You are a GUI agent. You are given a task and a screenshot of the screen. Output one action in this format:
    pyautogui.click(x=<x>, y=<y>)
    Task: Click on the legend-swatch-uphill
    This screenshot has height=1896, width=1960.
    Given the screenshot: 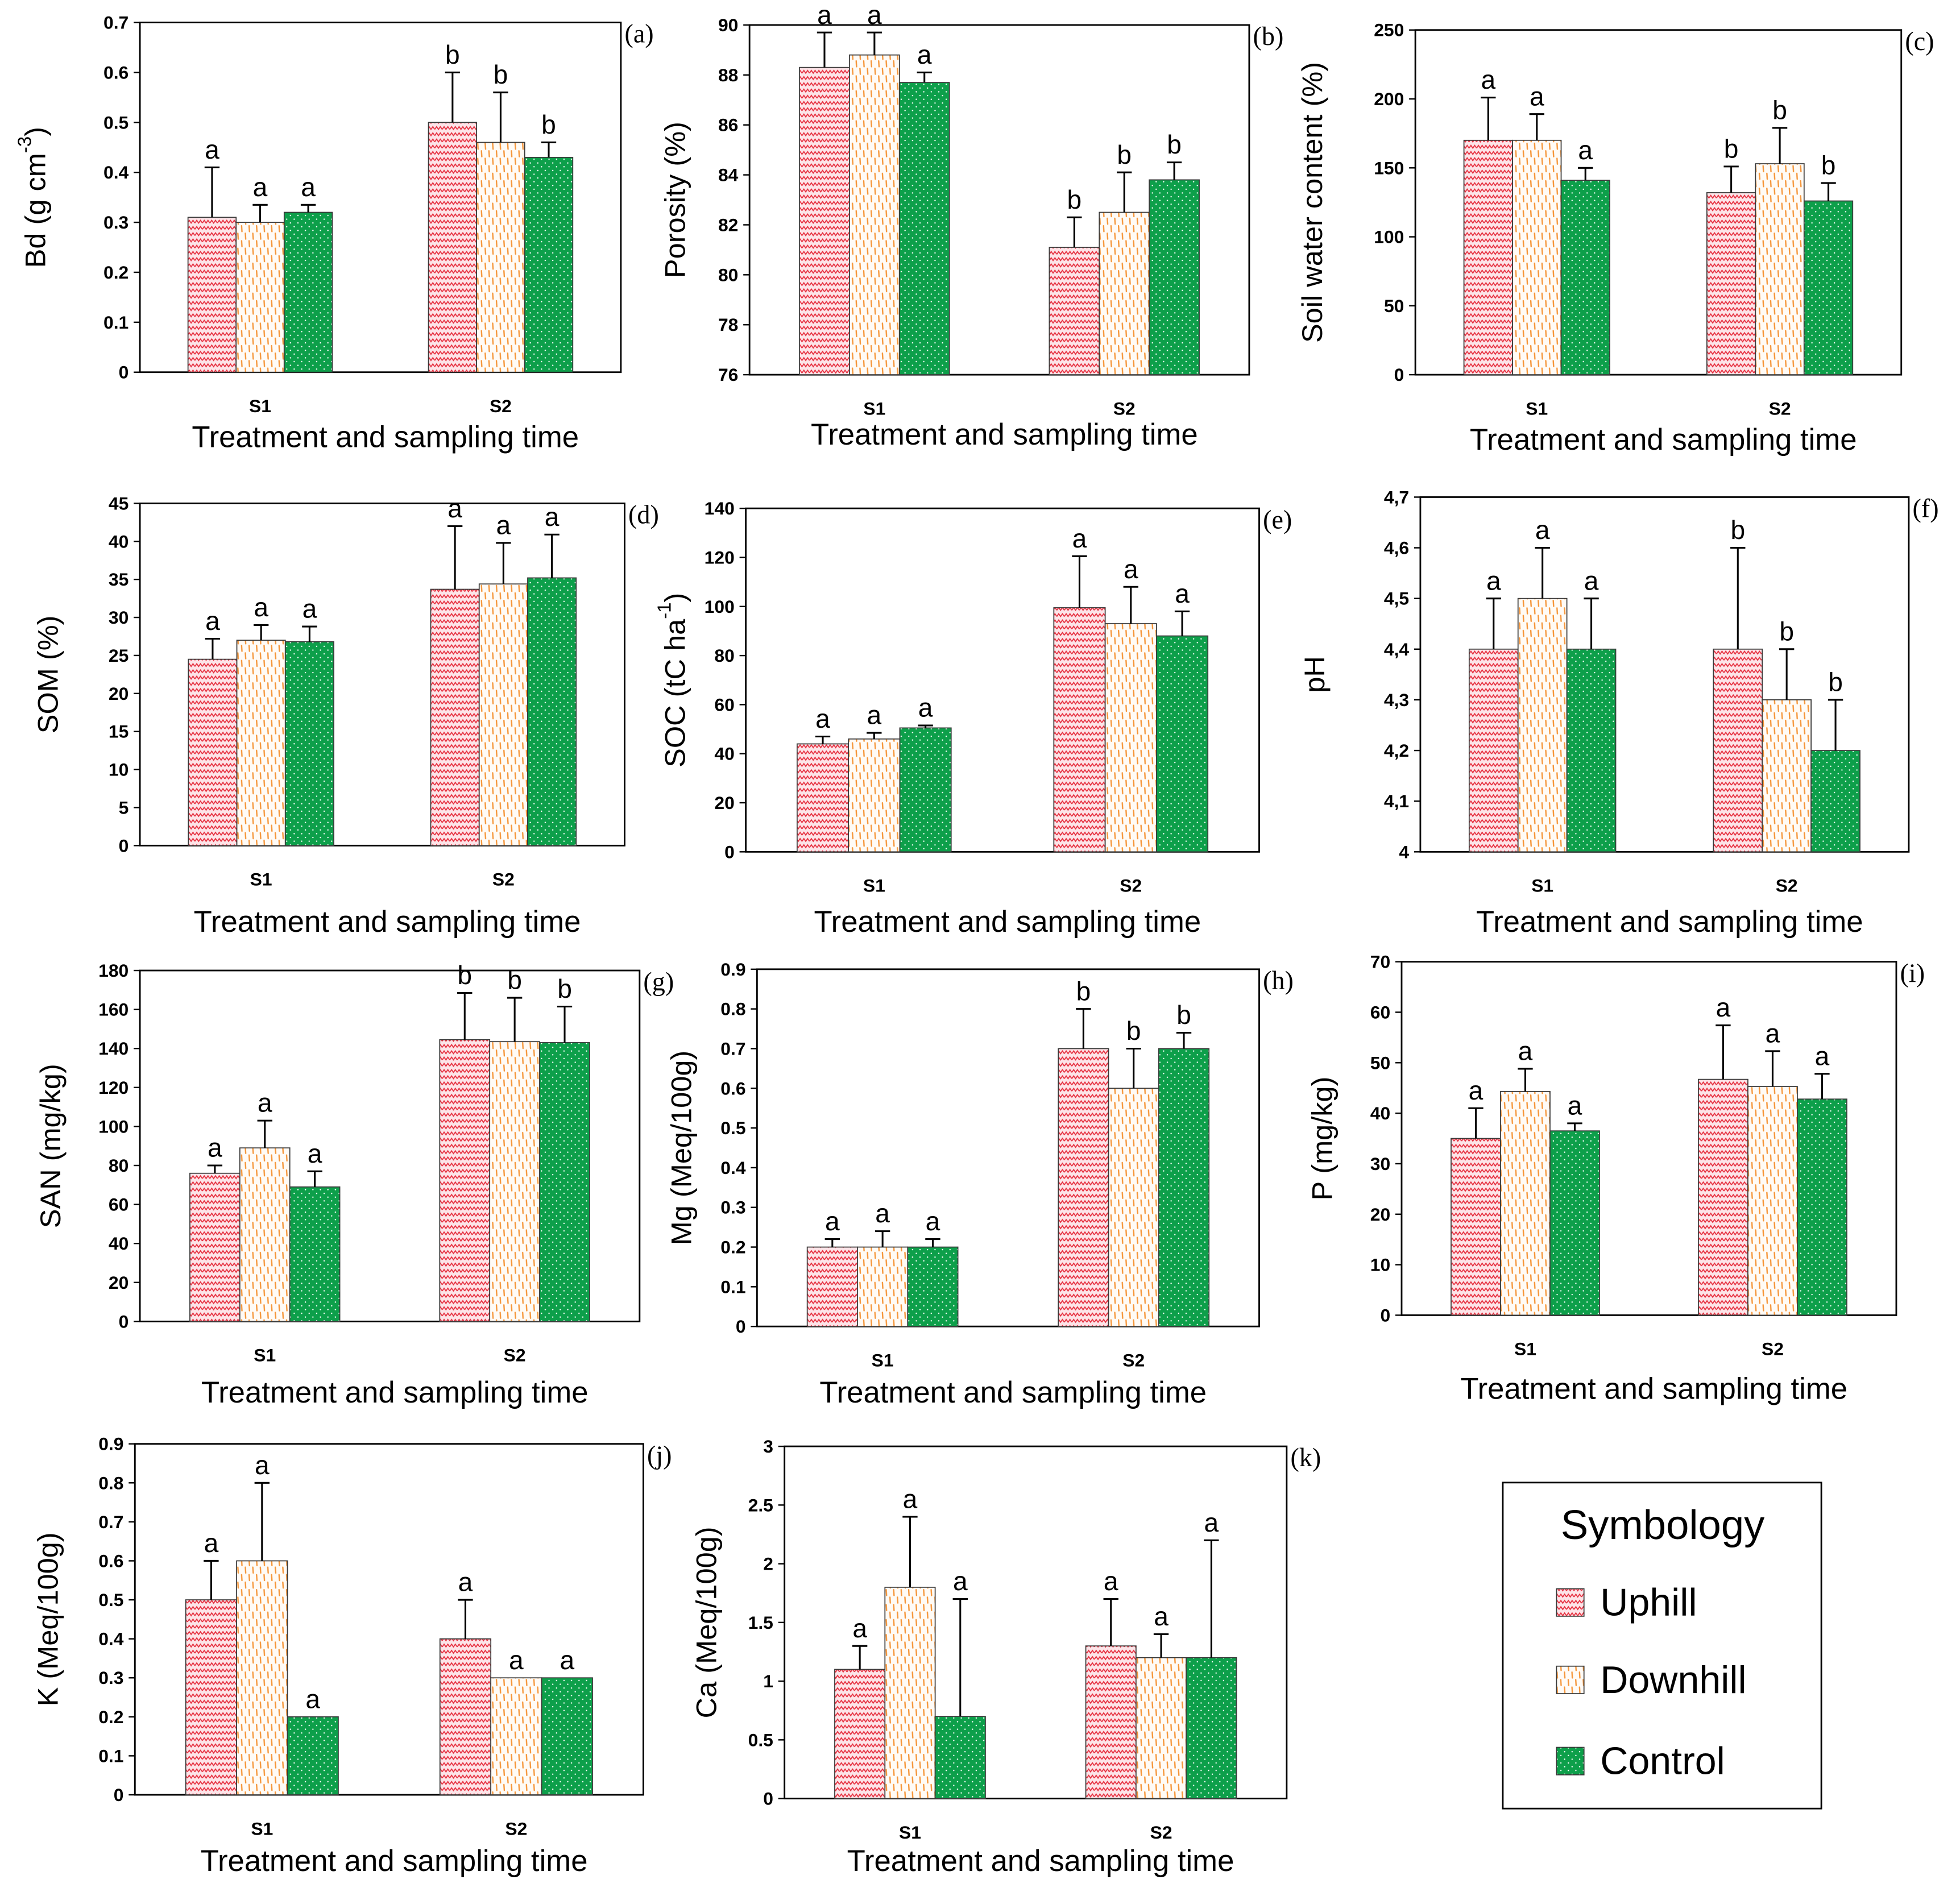 What is the action you would take?
    pyautogui.click(x=1570, y=1602)
    